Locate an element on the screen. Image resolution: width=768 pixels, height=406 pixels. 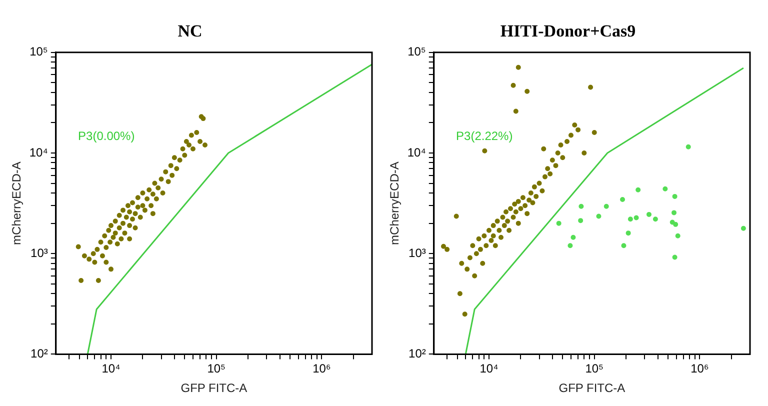
annotation: P3(0.00%) is located at coordinates (106, 136).